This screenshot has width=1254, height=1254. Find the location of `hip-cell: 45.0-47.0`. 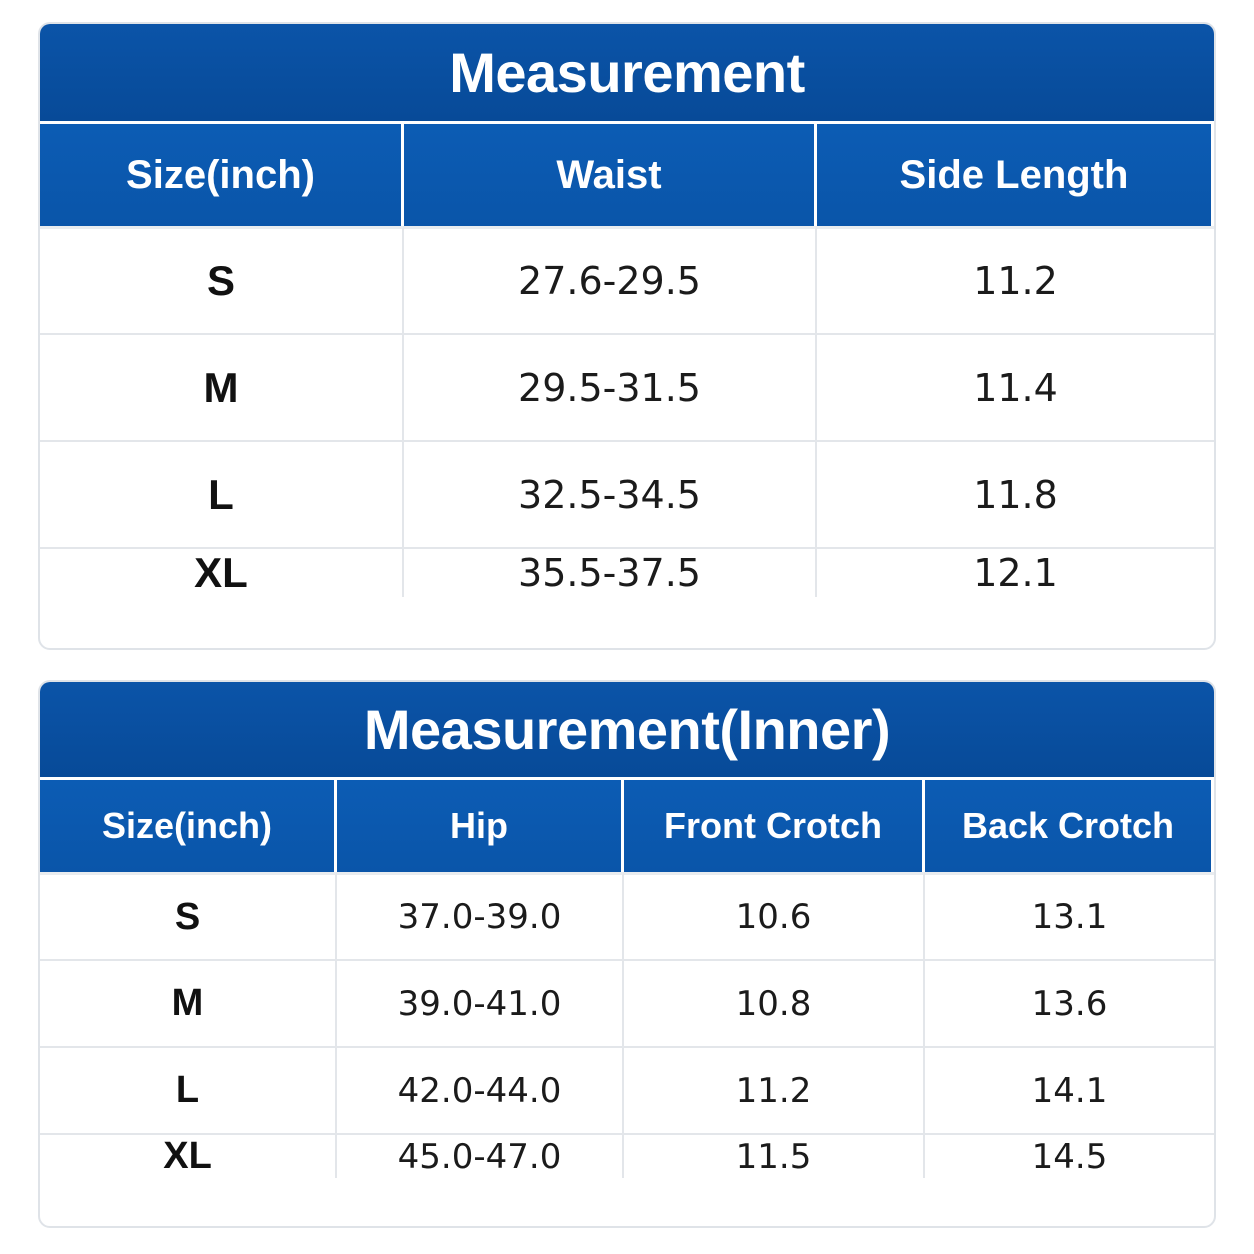

hip-cell: 45.0-47.0 is located at coordinates (480, 1155).